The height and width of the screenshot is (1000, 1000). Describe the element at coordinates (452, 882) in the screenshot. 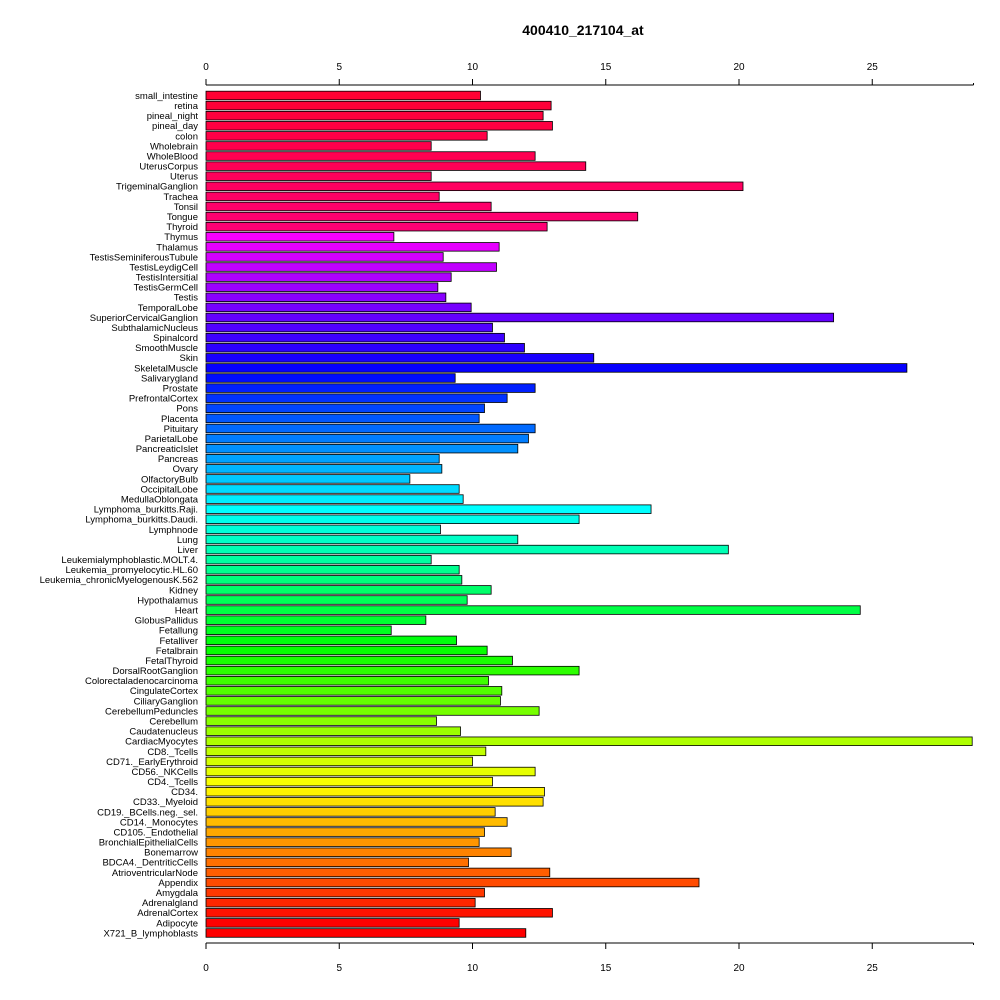

I see `bar-Appendix` at that location.